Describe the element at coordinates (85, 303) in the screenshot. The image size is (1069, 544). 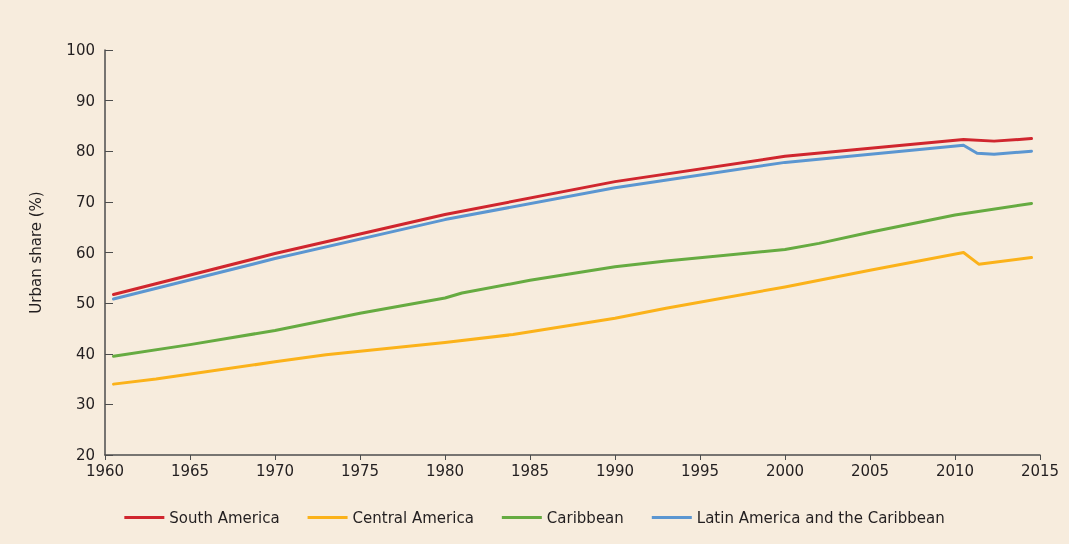
I see `y-tick-label: 50` at that location.